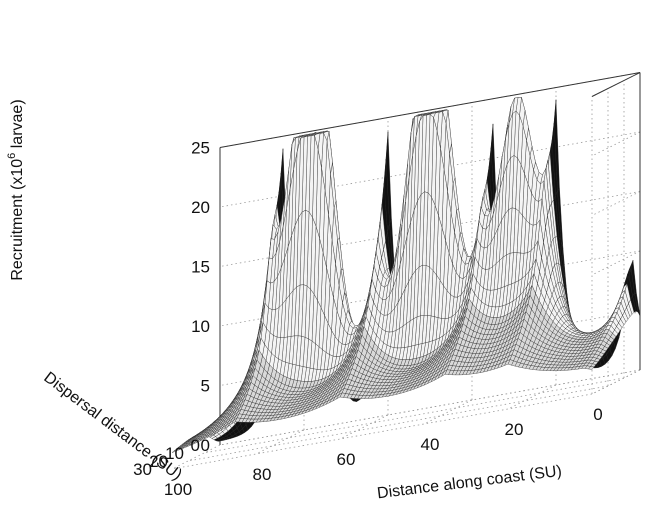 The width and height of the screenshot is (670, 512). What do you see at coordinates (17, 125) in the screenshot?
I see `z-axis-label-suffix: larvae)` at bounding box center [17, 125].